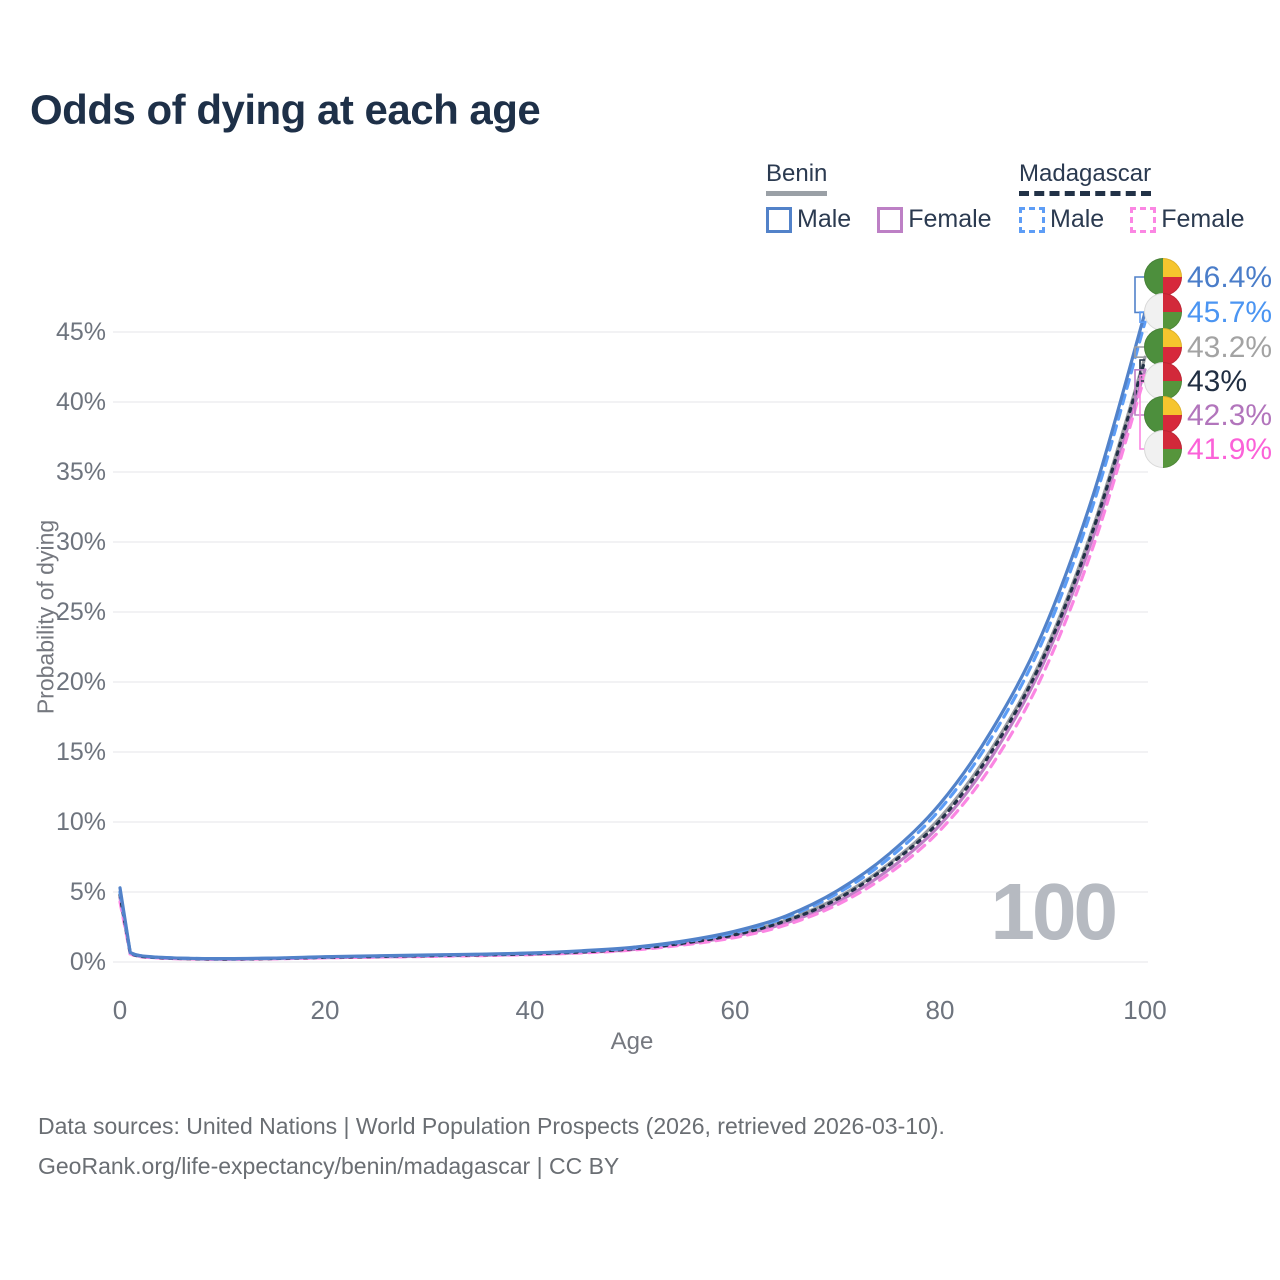  I want to click on x-tick-label: 80, so click(940, 1010).